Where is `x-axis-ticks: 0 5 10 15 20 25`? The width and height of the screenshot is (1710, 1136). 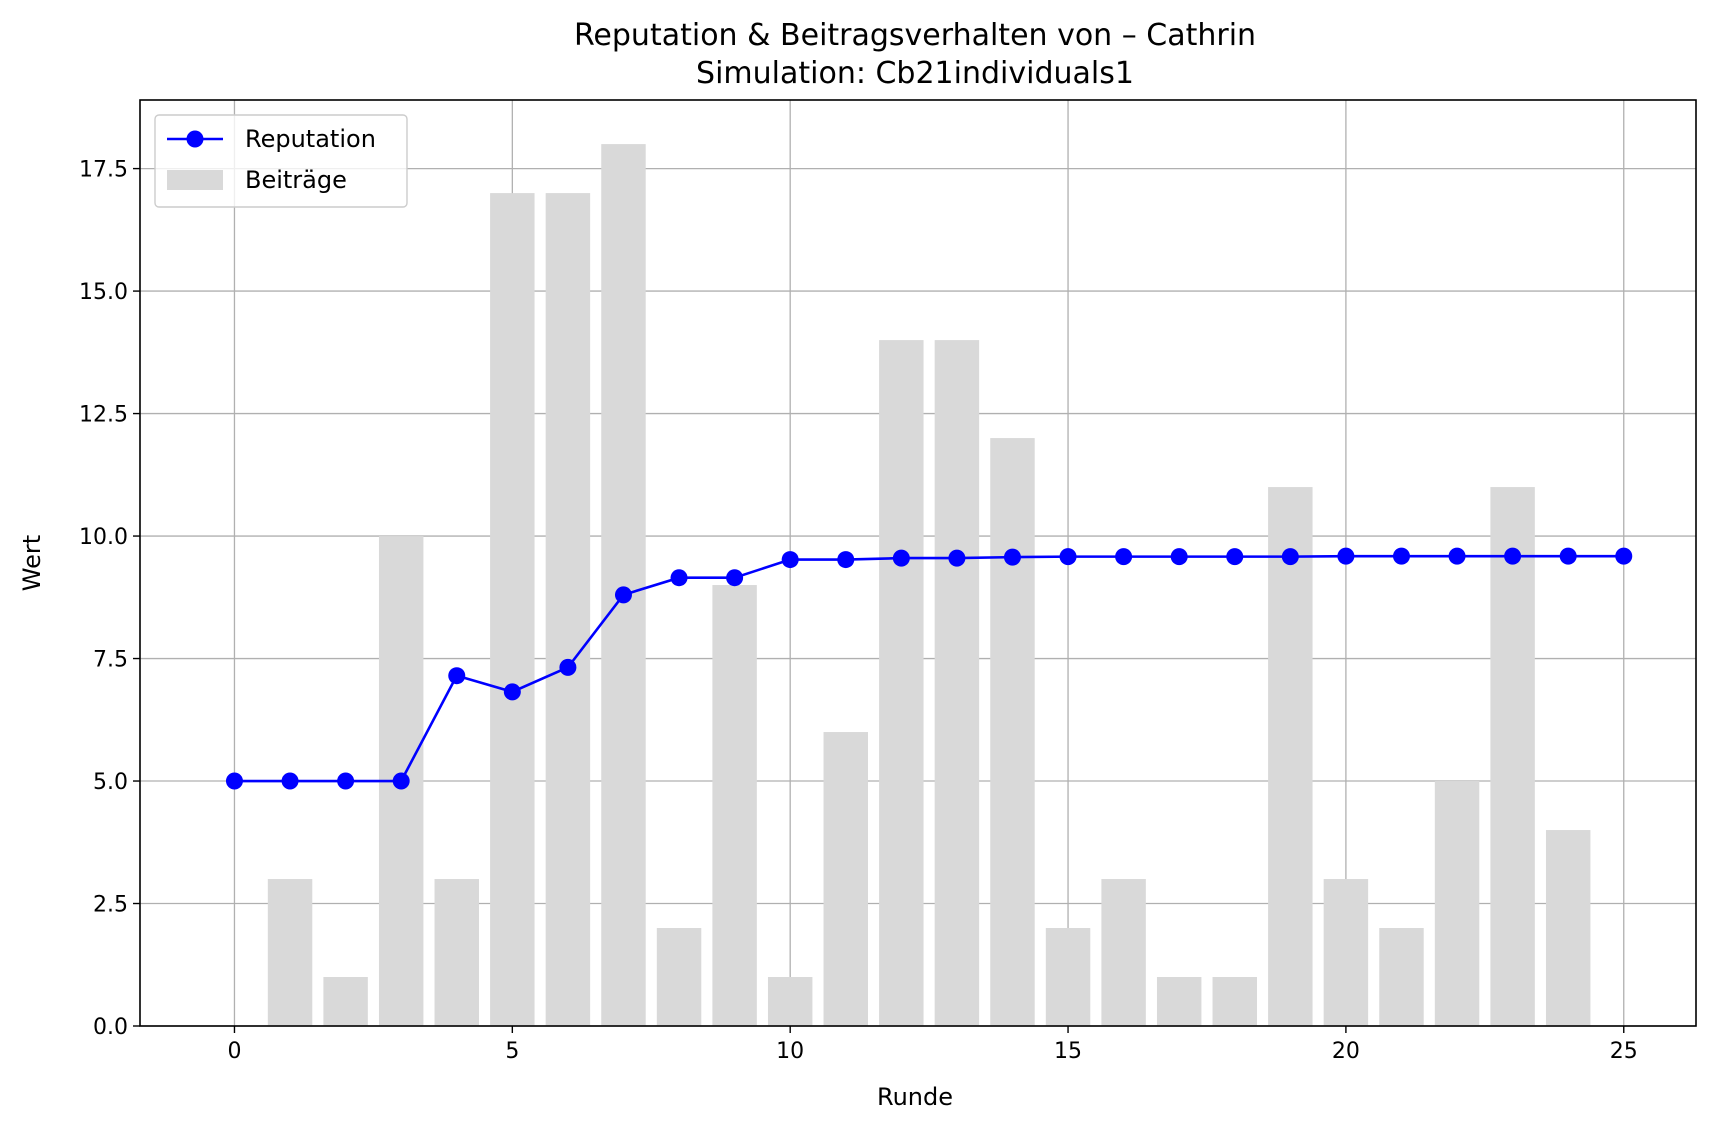 x-axis-ticks: 0 5 10 15 20 25 is located at coordinates (932, 1045).